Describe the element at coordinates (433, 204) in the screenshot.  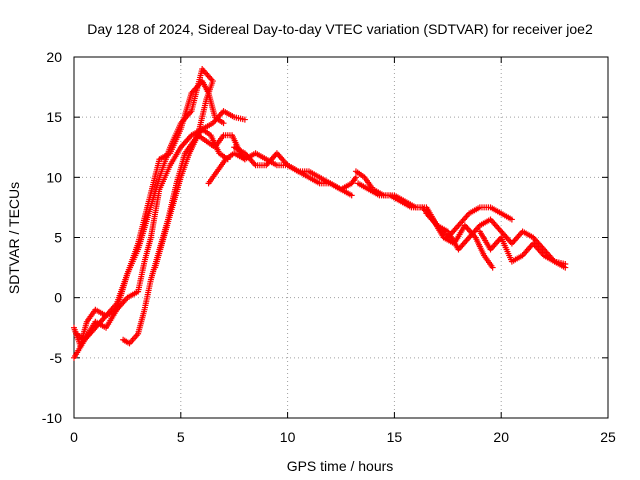
I see `series-trace-h` at that location.